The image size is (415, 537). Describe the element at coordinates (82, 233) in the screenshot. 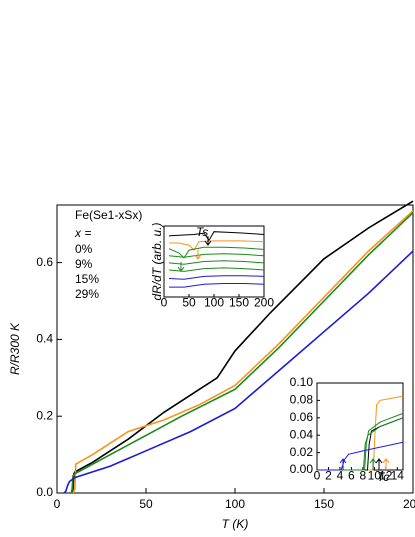

I see `legend-subtitle: x =` at that location.